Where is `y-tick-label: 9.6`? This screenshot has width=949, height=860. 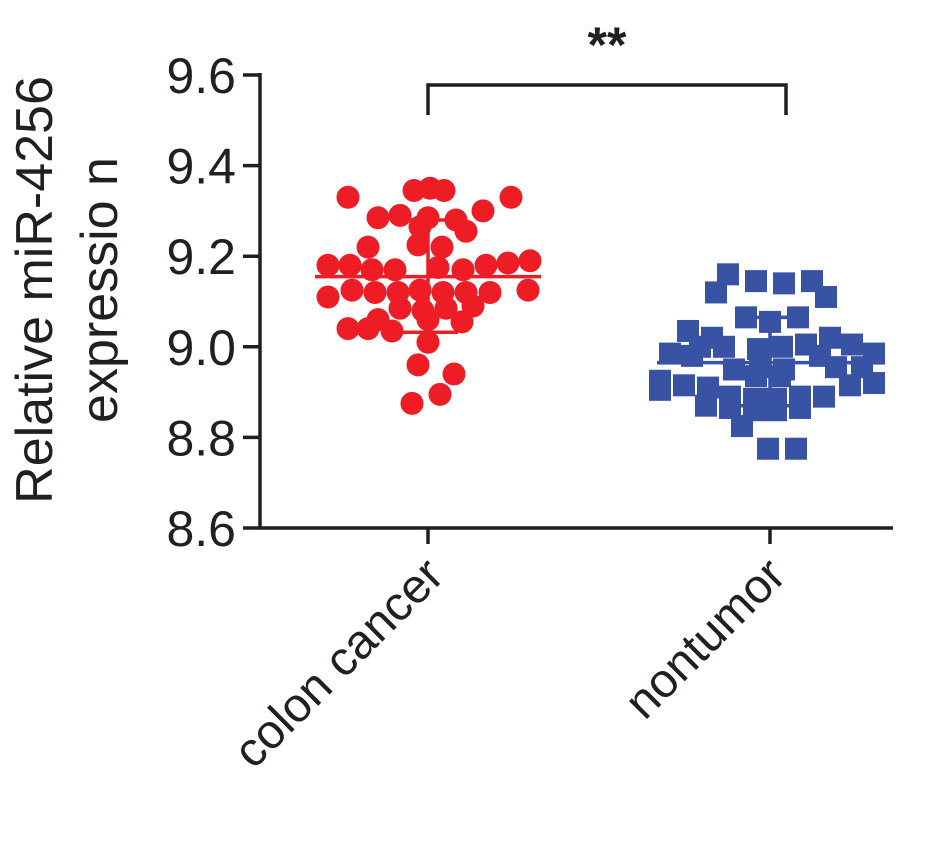
y-tick-label: 9.6 is located at coordinates (201, 76).